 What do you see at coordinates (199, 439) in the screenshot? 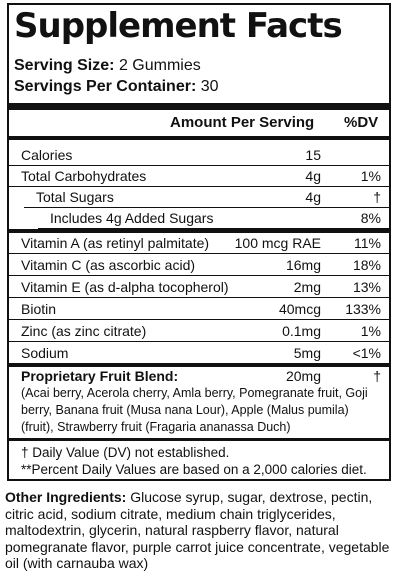
I see `thick-divider-footnotes` at bounding box center [199, 439].